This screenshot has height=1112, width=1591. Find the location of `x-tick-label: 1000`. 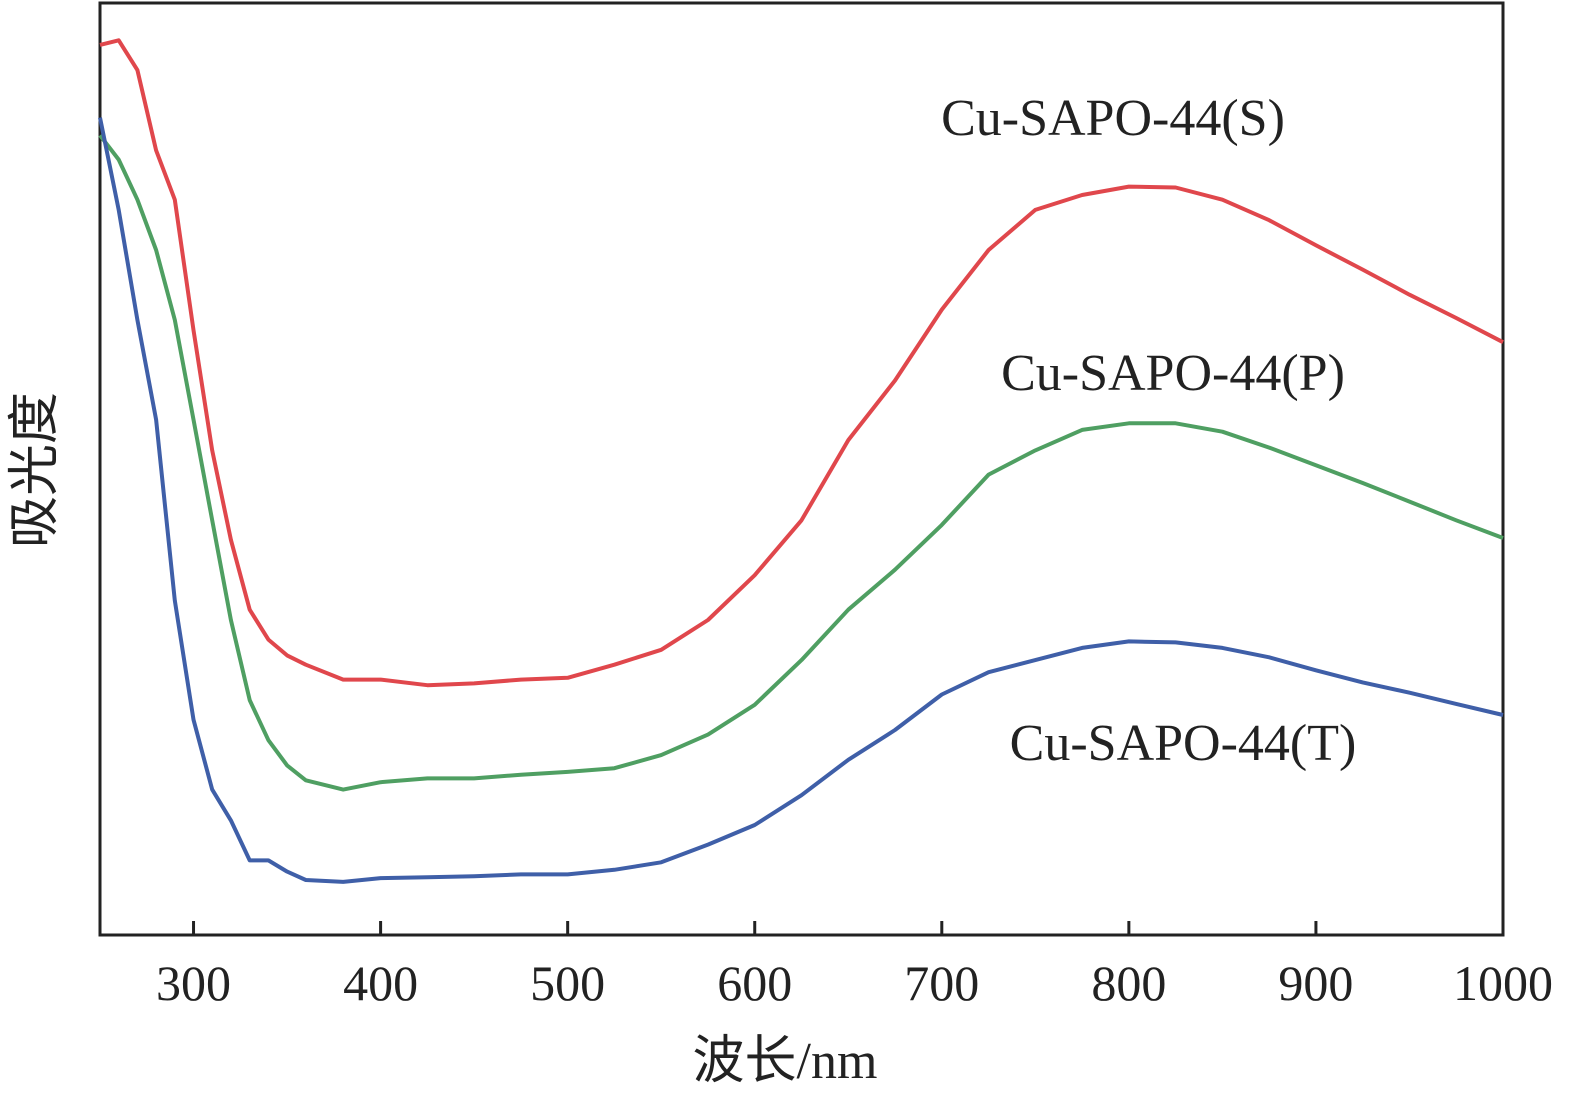

x-tick-label: 1000 is located at coordinates (1503, 983).